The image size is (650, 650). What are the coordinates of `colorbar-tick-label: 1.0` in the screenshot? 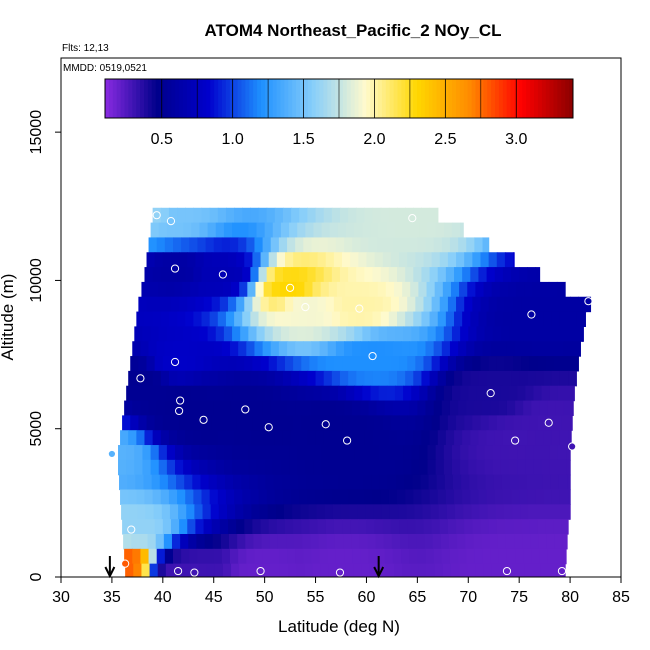 It's located at (233, 139).